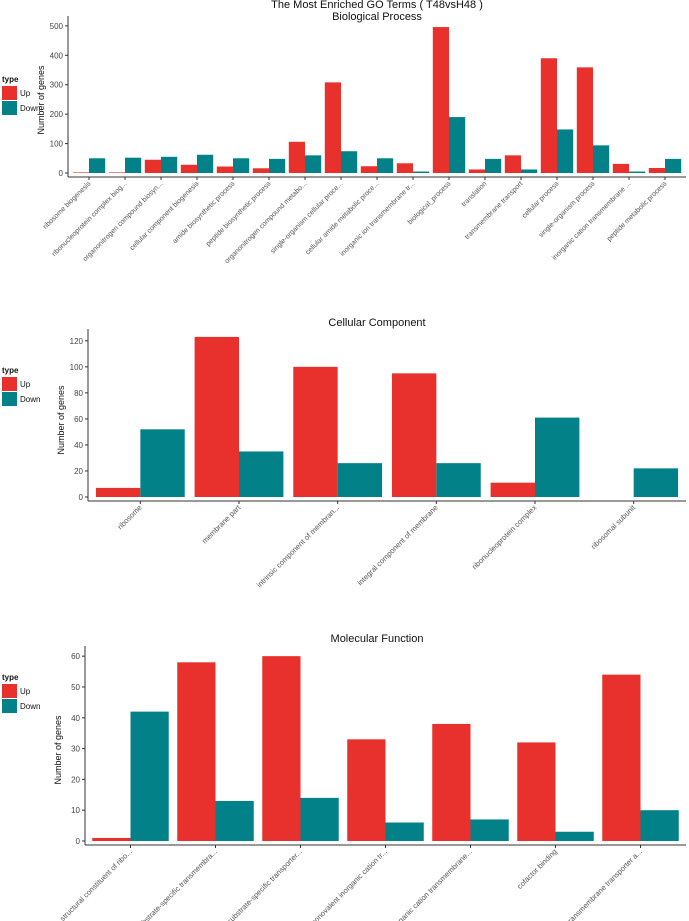  Describe the element at coordinates (541, 200) in the screenshot. I see `x-tick-label: cellular process` at that location.